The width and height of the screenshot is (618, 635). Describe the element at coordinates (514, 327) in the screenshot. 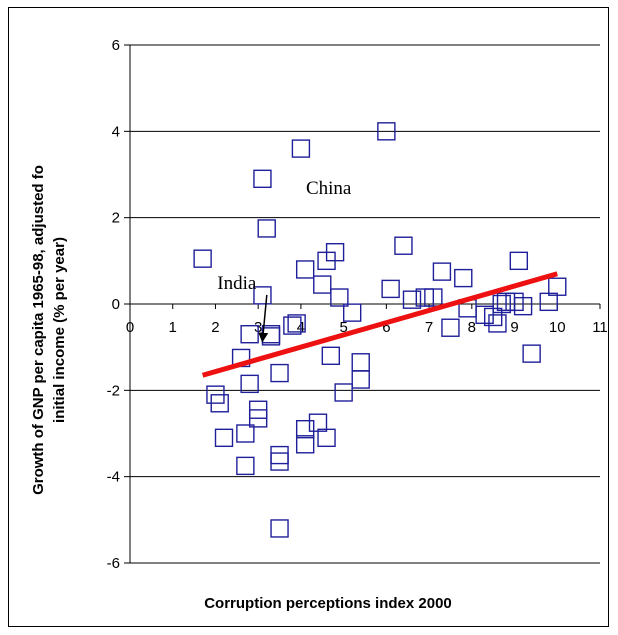

I see `x-tick-label: 9` at that location.